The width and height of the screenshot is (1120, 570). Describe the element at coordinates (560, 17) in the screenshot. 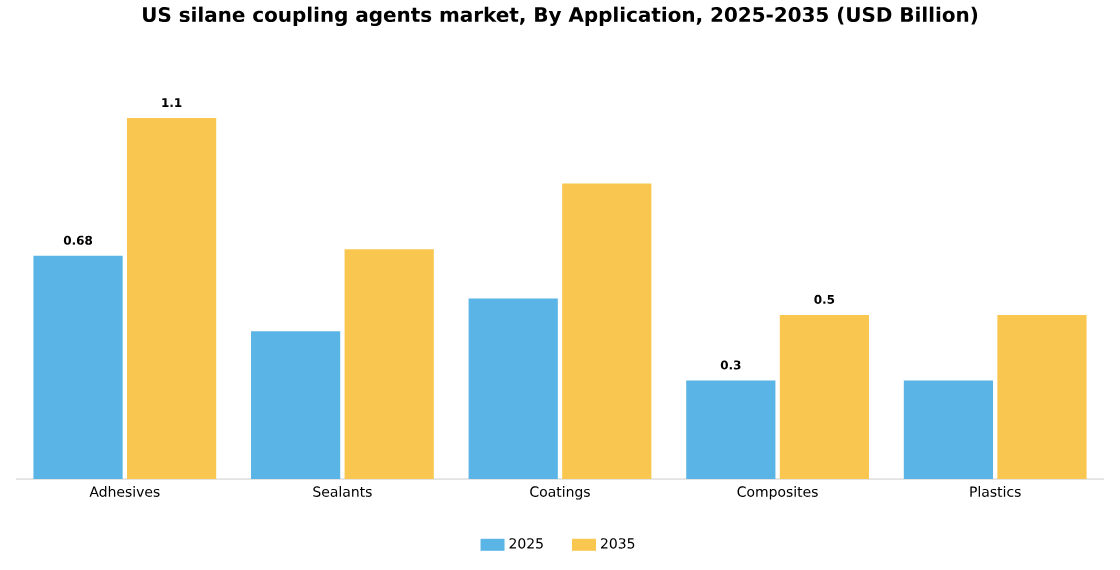

I see `chart-title: US silane coupling agents market, By Application, 2025-2035 (USD Billion)` at that location.